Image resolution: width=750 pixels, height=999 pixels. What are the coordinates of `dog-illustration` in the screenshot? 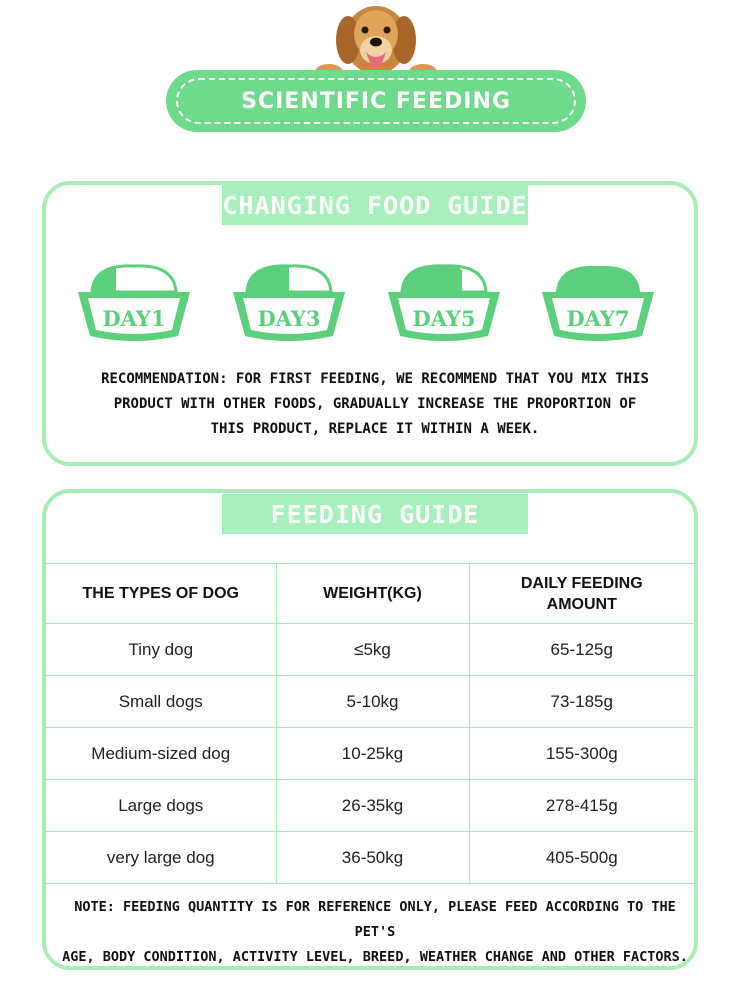 It's located at (376, 42).